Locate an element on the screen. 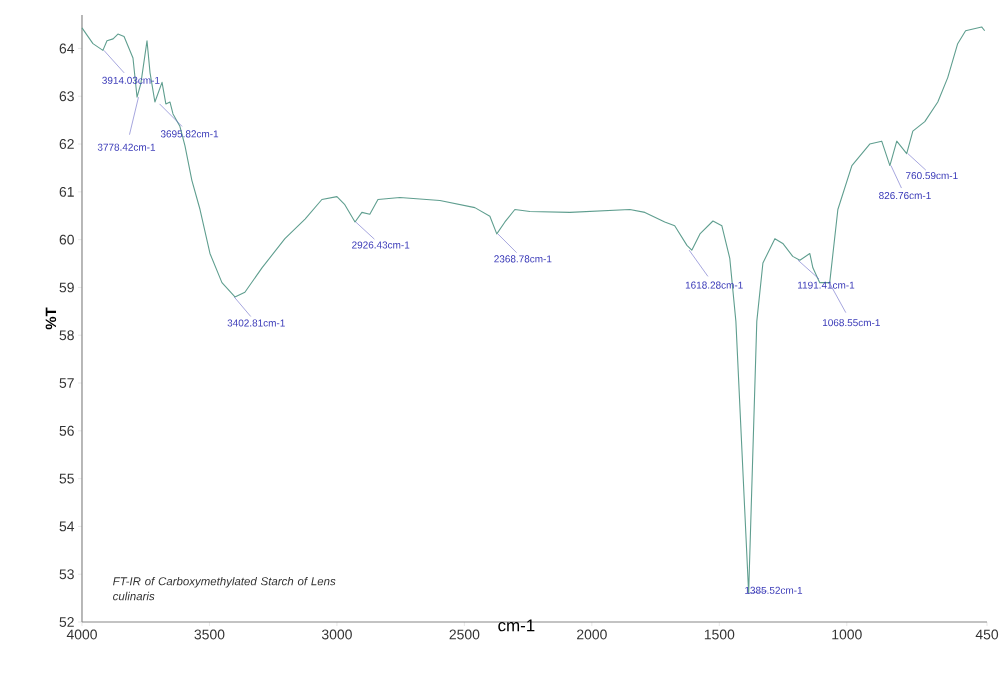  y-tick-label: 63 is located at coordinates (66, 96).